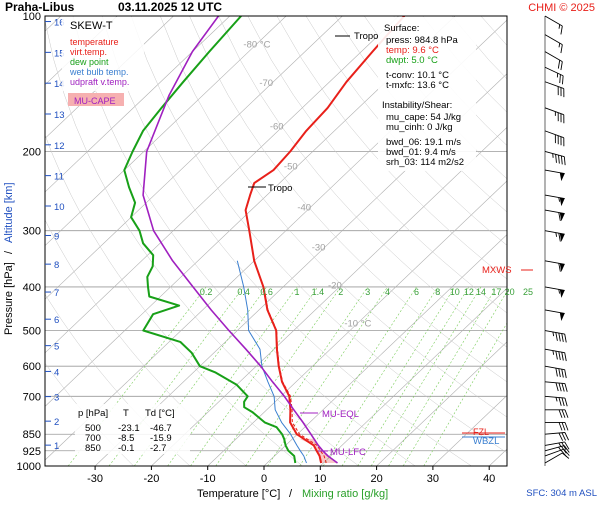 The image size is (600, 505). I want to click on legend-virt-temp: virt.temp., so click(88, 52).